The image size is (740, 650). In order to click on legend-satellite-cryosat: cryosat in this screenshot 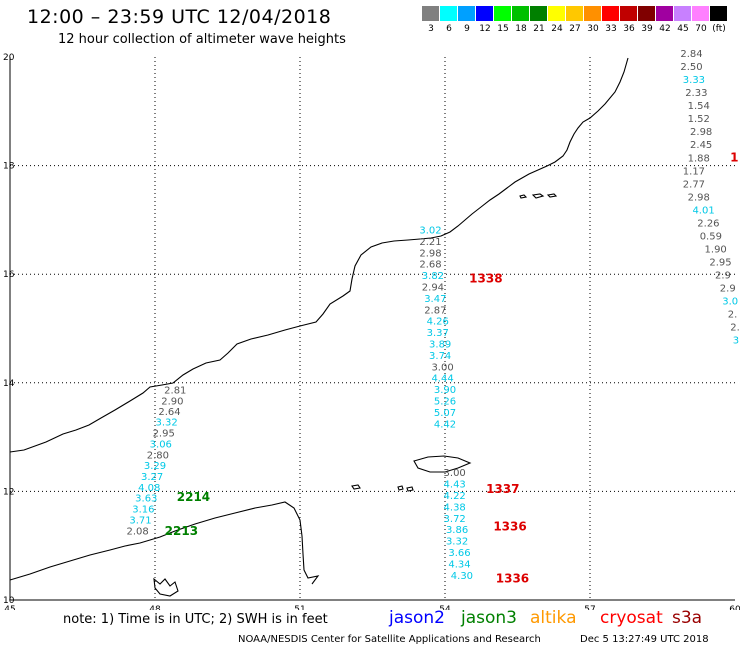, I will do `click(631, 618)`.